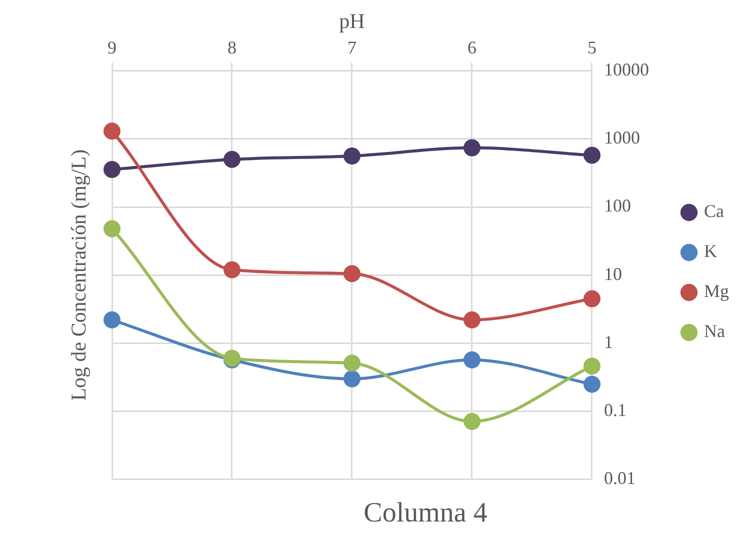 This screenshot has height=535, width=749. What do you see at coordinates (426, 513) in the screenshot?
I see `text: Columna 4` at bounding box center [426, 513].